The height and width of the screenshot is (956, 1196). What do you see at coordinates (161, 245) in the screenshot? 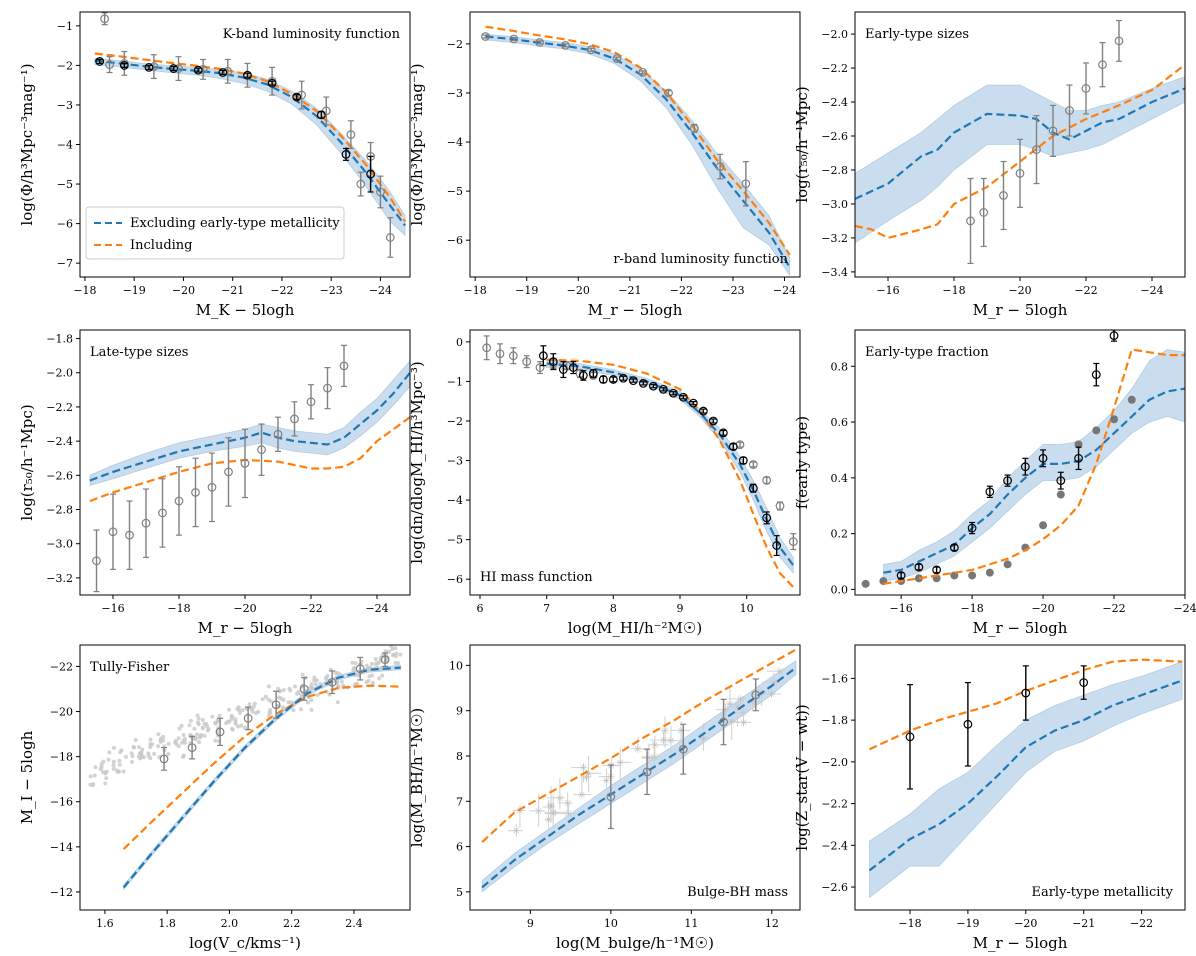
I see `legend-label-including: Including` at bounding box center [161, 245].